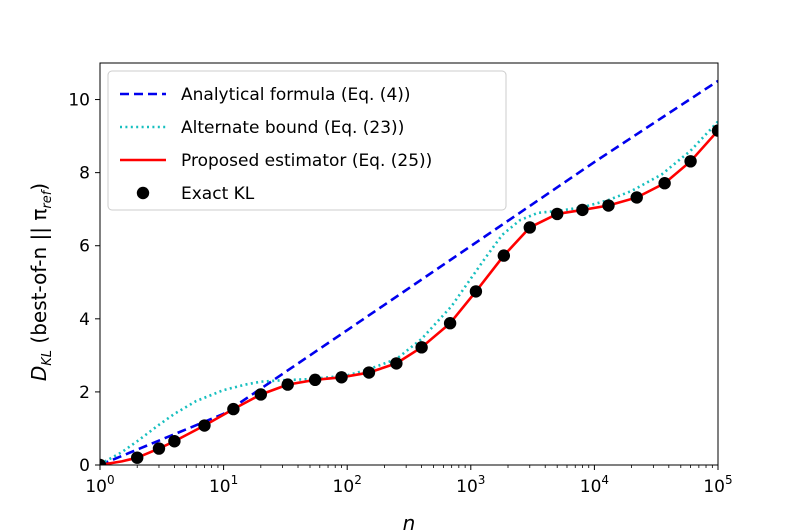 The image size is (798, 532). Describe the element at coordinates (296, 95) in the screenshot. I see `legend-label-0: Analytical formula (Eq. (4))` at that location.